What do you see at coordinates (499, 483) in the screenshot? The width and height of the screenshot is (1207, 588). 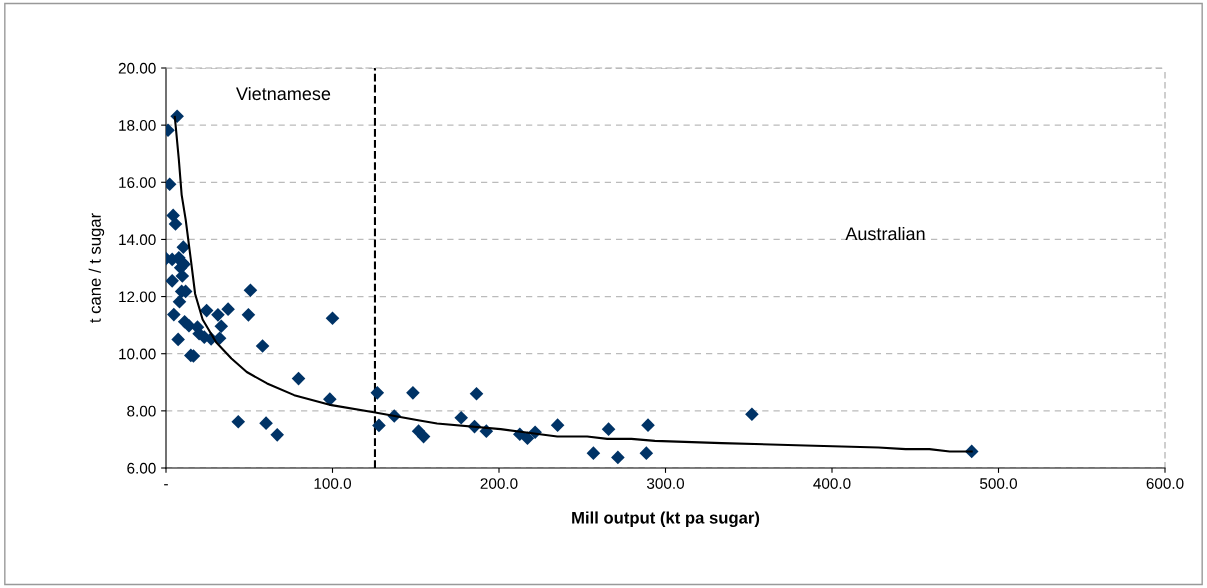 I see `x-tick-label: 200.0` at bounding box center [499, 483].